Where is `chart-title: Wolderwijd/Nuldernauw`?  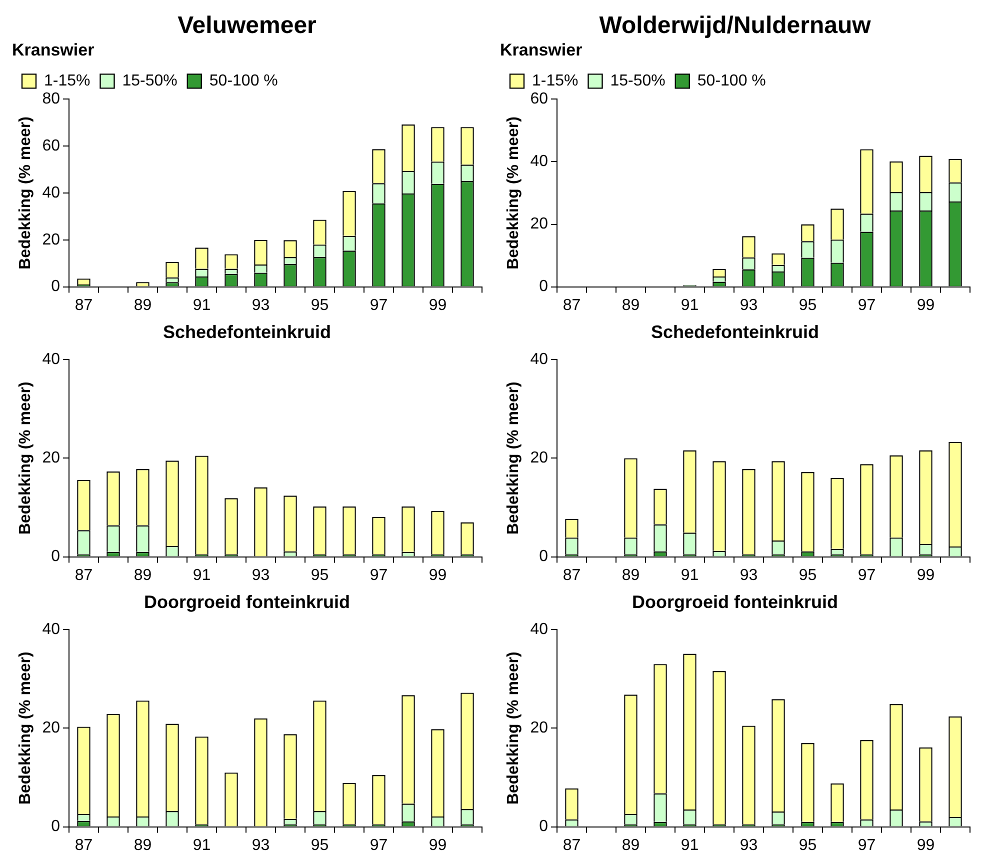 chart-title: Wolderwijd/Nuldernauw is located at coordinates (735, 26).